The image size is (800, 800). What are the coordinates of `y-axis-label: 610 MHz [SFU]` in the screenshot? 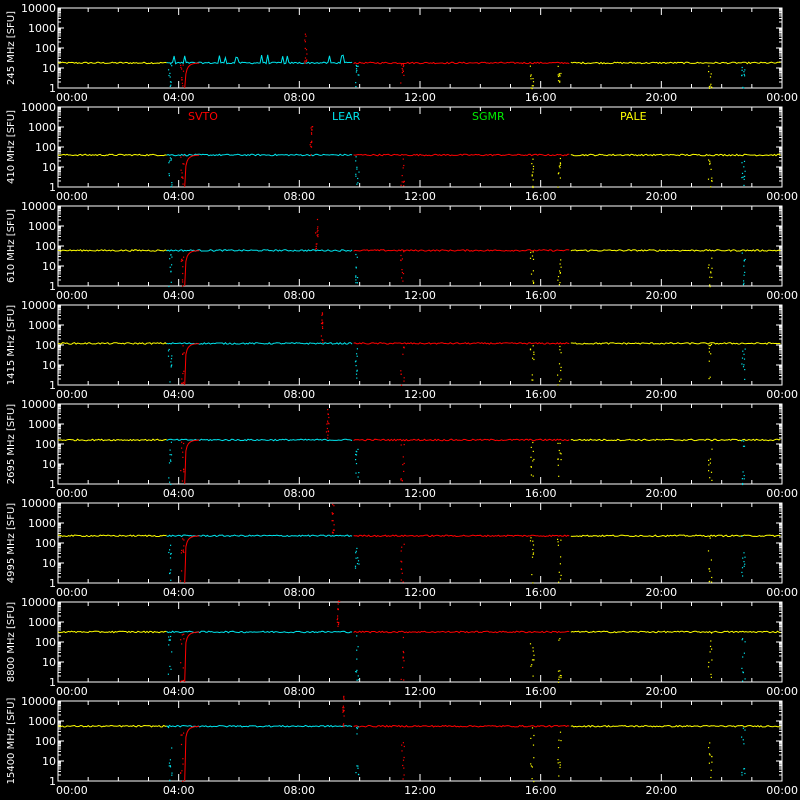 It's located at (11, 246).